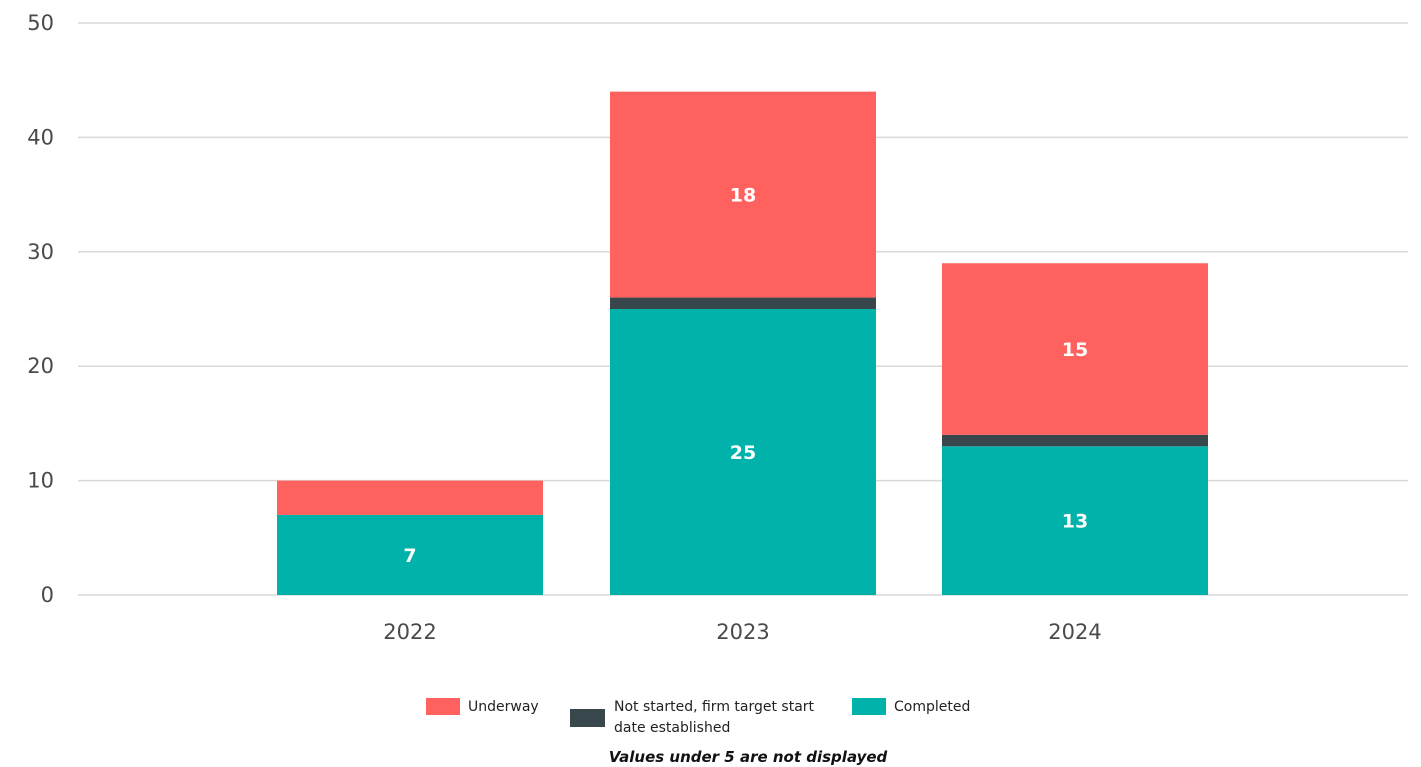 This screenshot has width=1421, height=767. Describe the element at coordinates (1074, 632) in the screenshot. I see `x-tick-label: 2024` at that location.